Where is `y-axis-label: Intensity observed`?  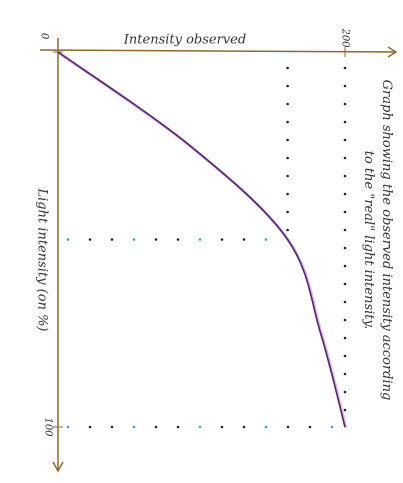 y-axis-label: Intensity observed is located at coordinates (184, 40).